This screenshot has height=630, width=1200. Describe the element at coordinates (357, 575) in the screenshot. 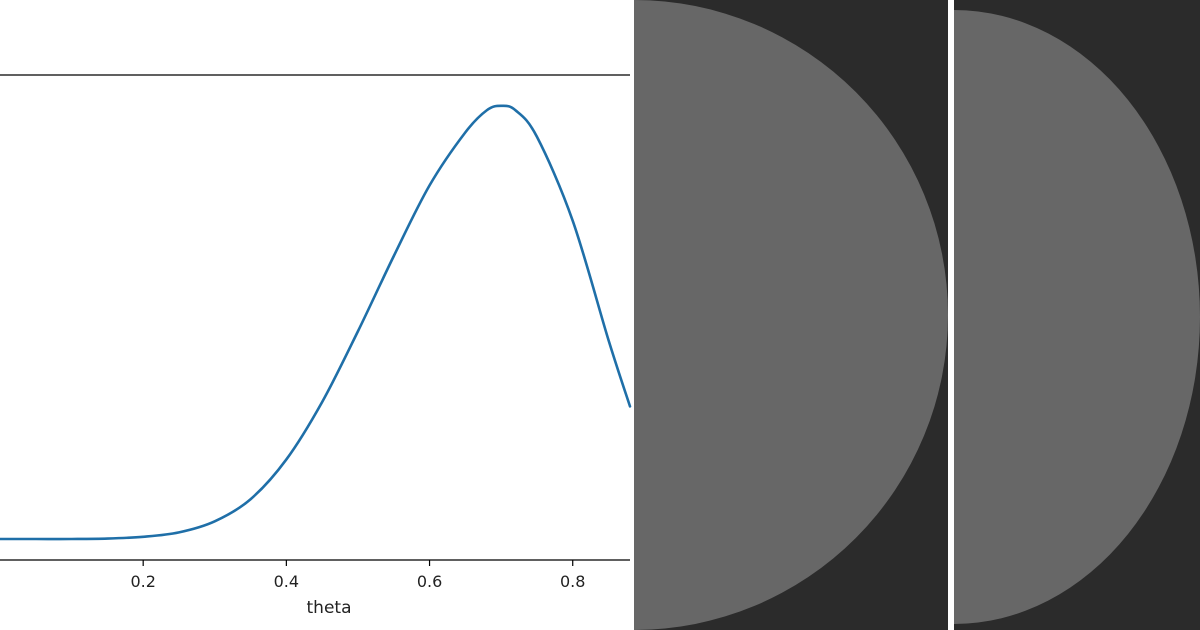

I see `x-ticks: 0.2 0.4 0.6 0.8` at that location.